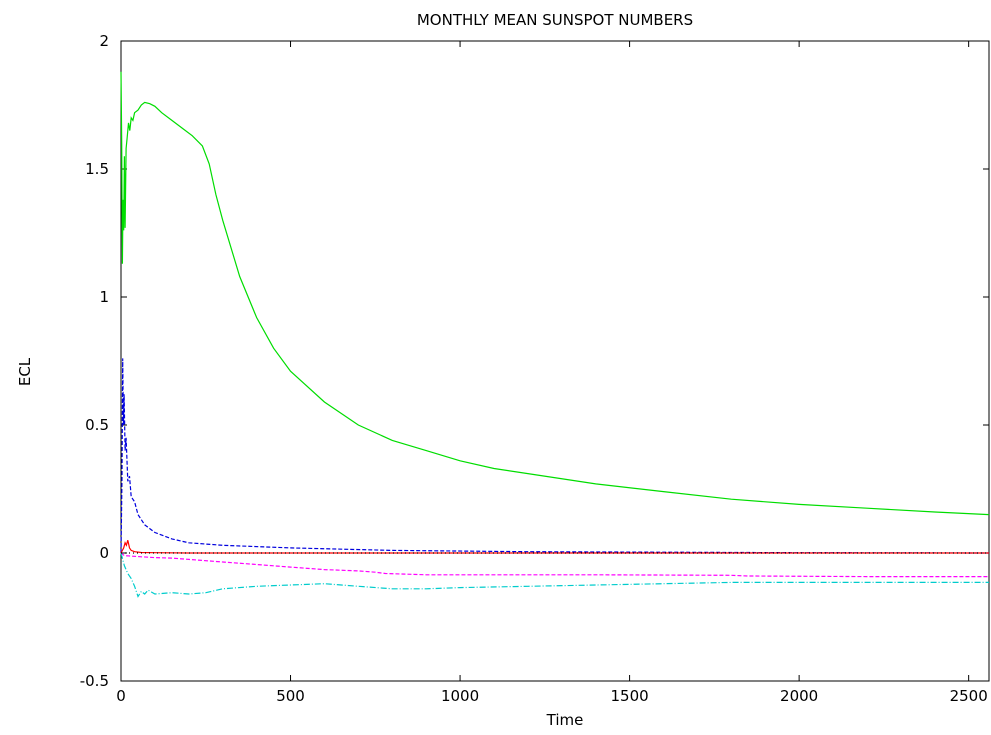 The height and width of the screenshot is (735, 991). Describe the element at coordinates (290, 696) in the screenshot. I see `x-tick-label: 500` at that location.